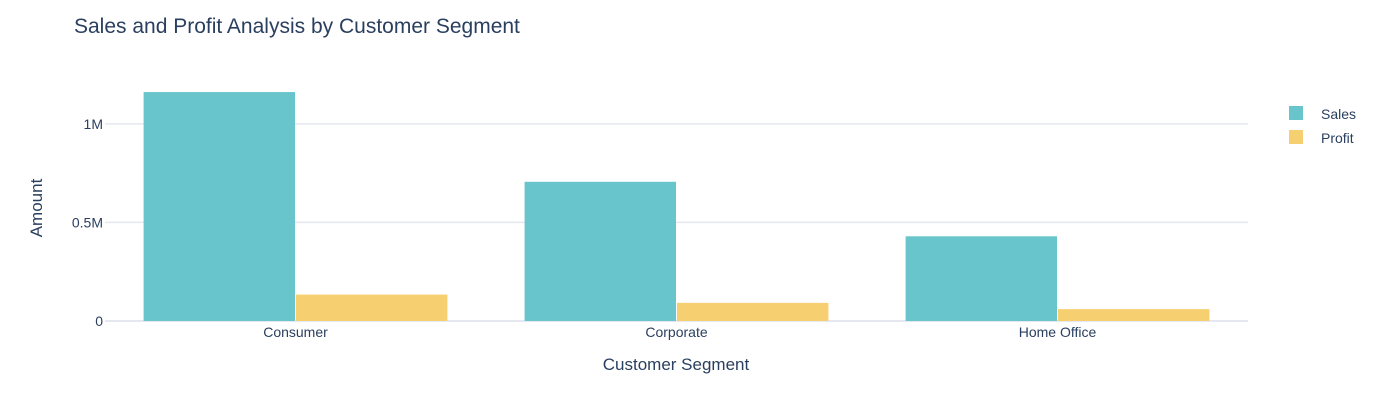 Image resolution: width=1375 pixels, height=409 pixels. I want to click on y-tick-label: 0.5M, so click(87, 222).